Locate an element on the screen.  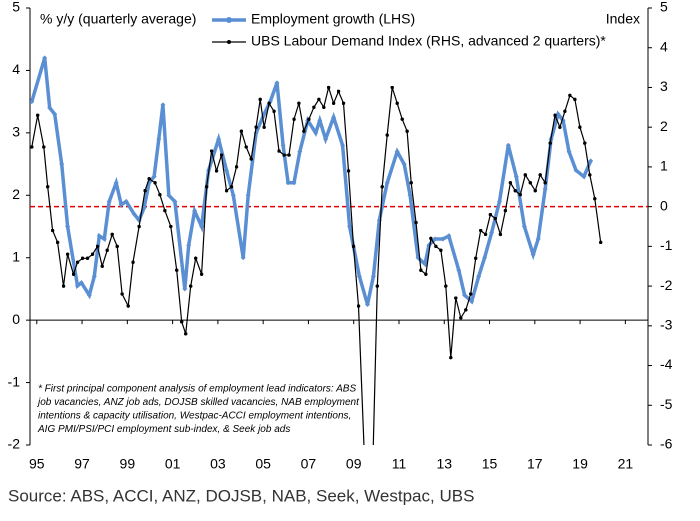
x-tick-label: 99 is located at coordinates (128, 464).